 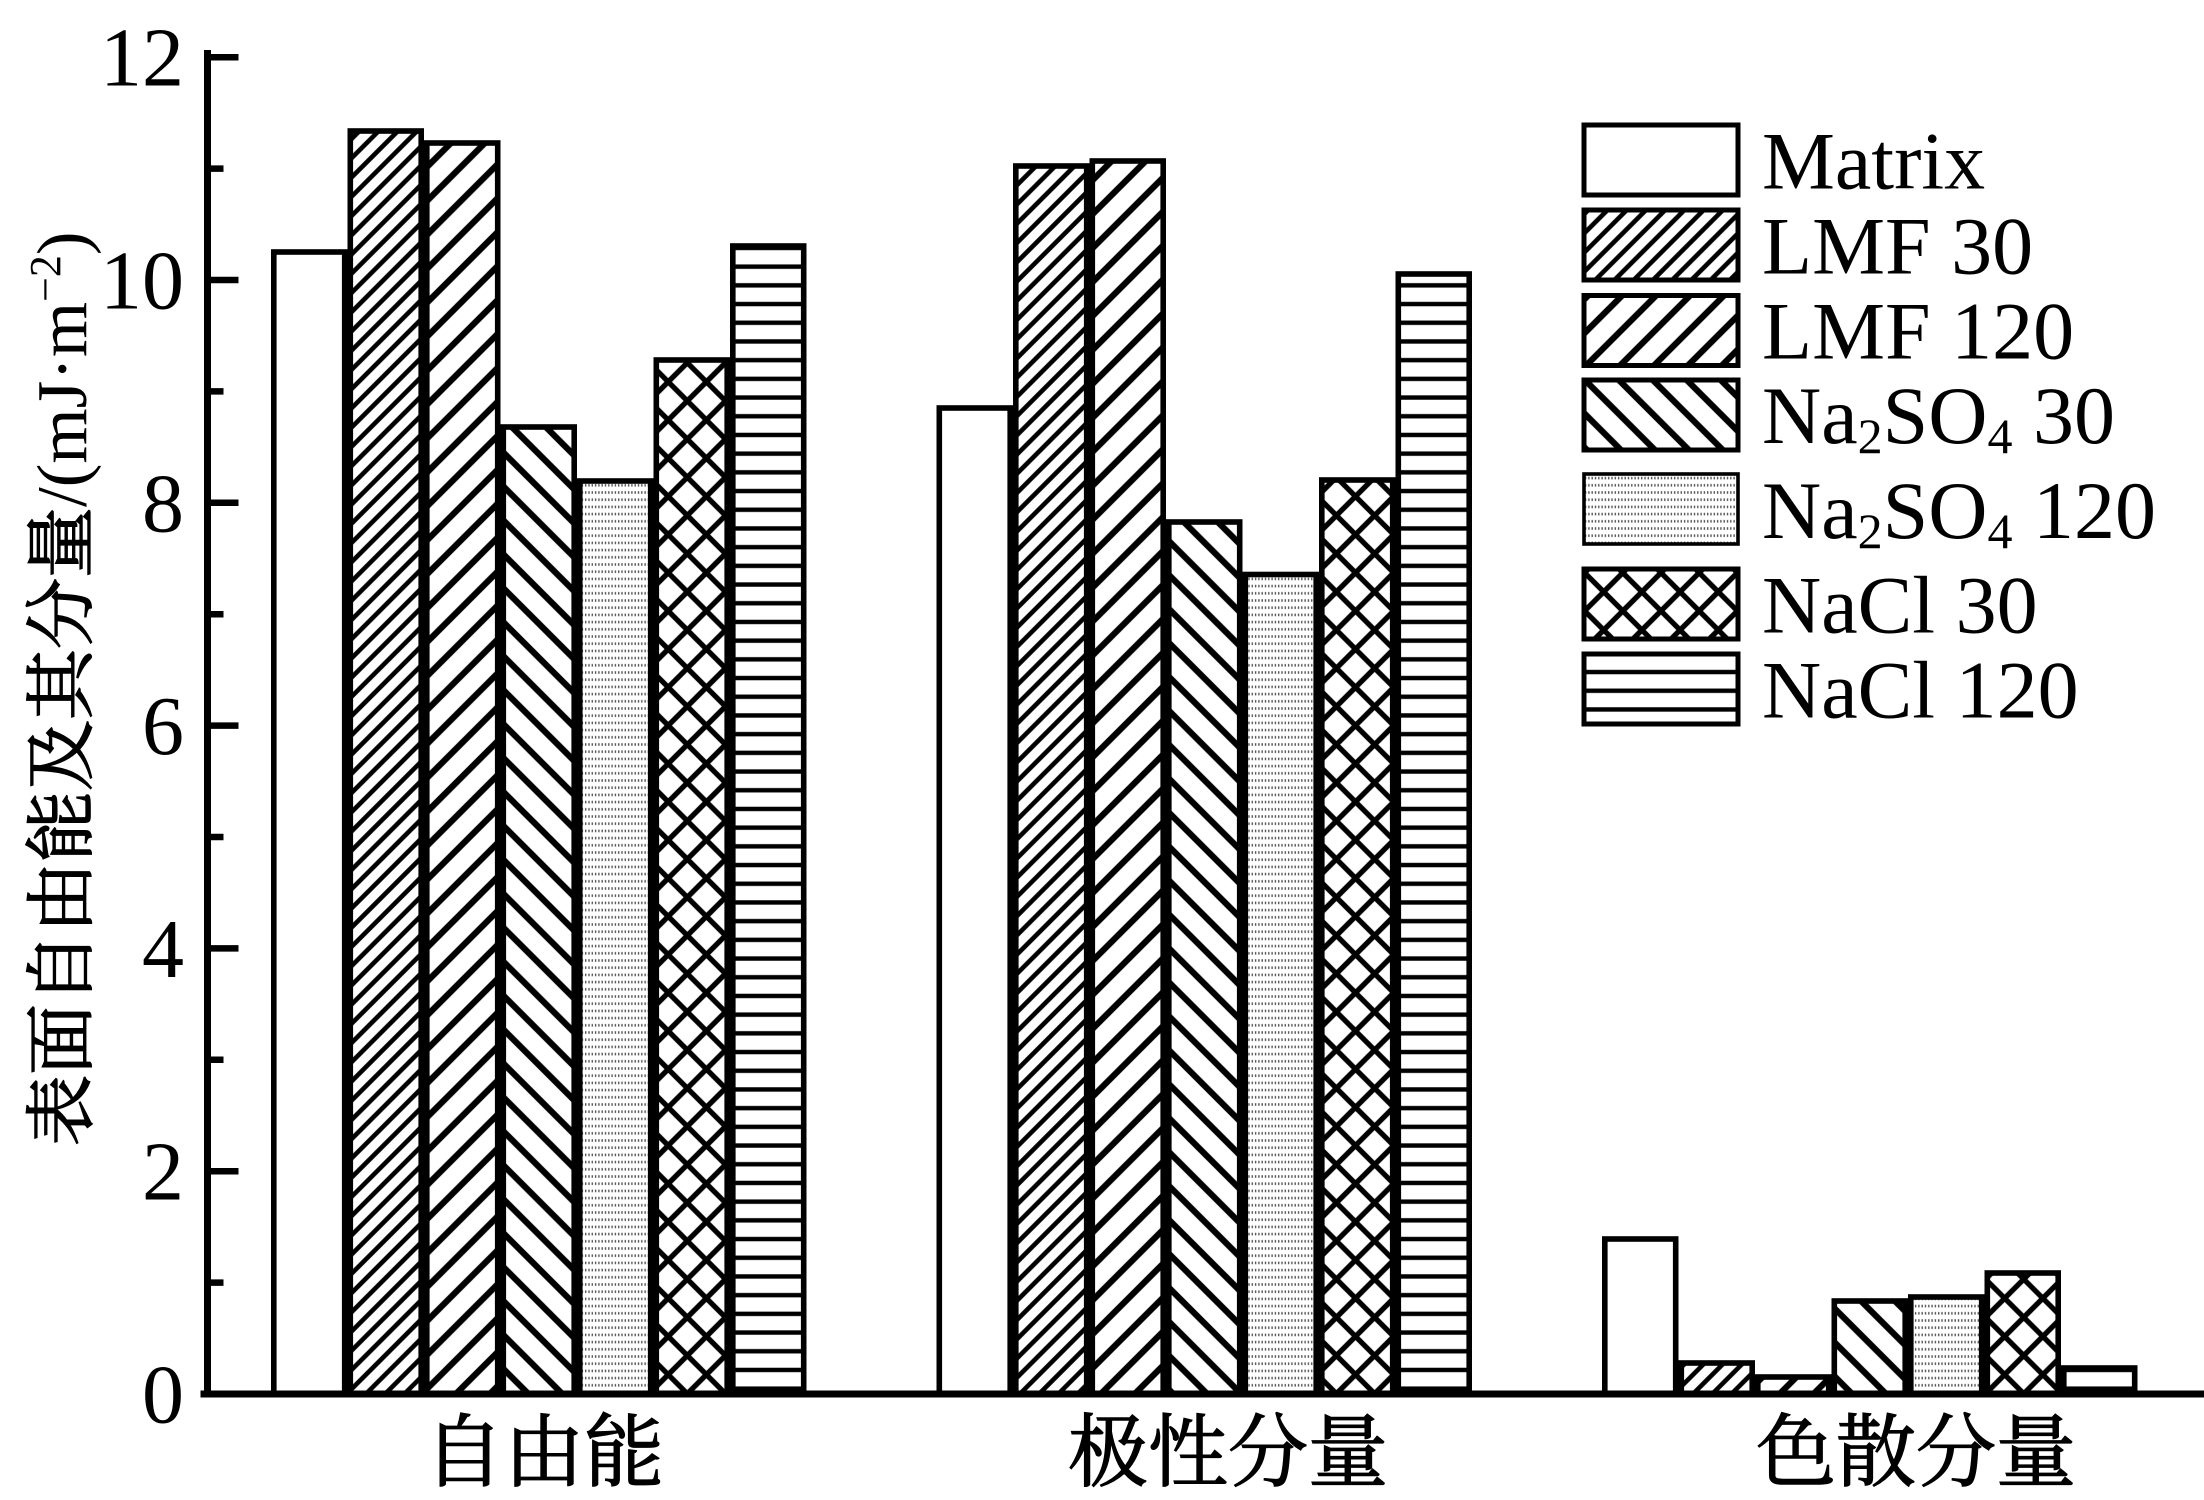 I want to click on svg-text: 2, so click(x=163, y=1172).